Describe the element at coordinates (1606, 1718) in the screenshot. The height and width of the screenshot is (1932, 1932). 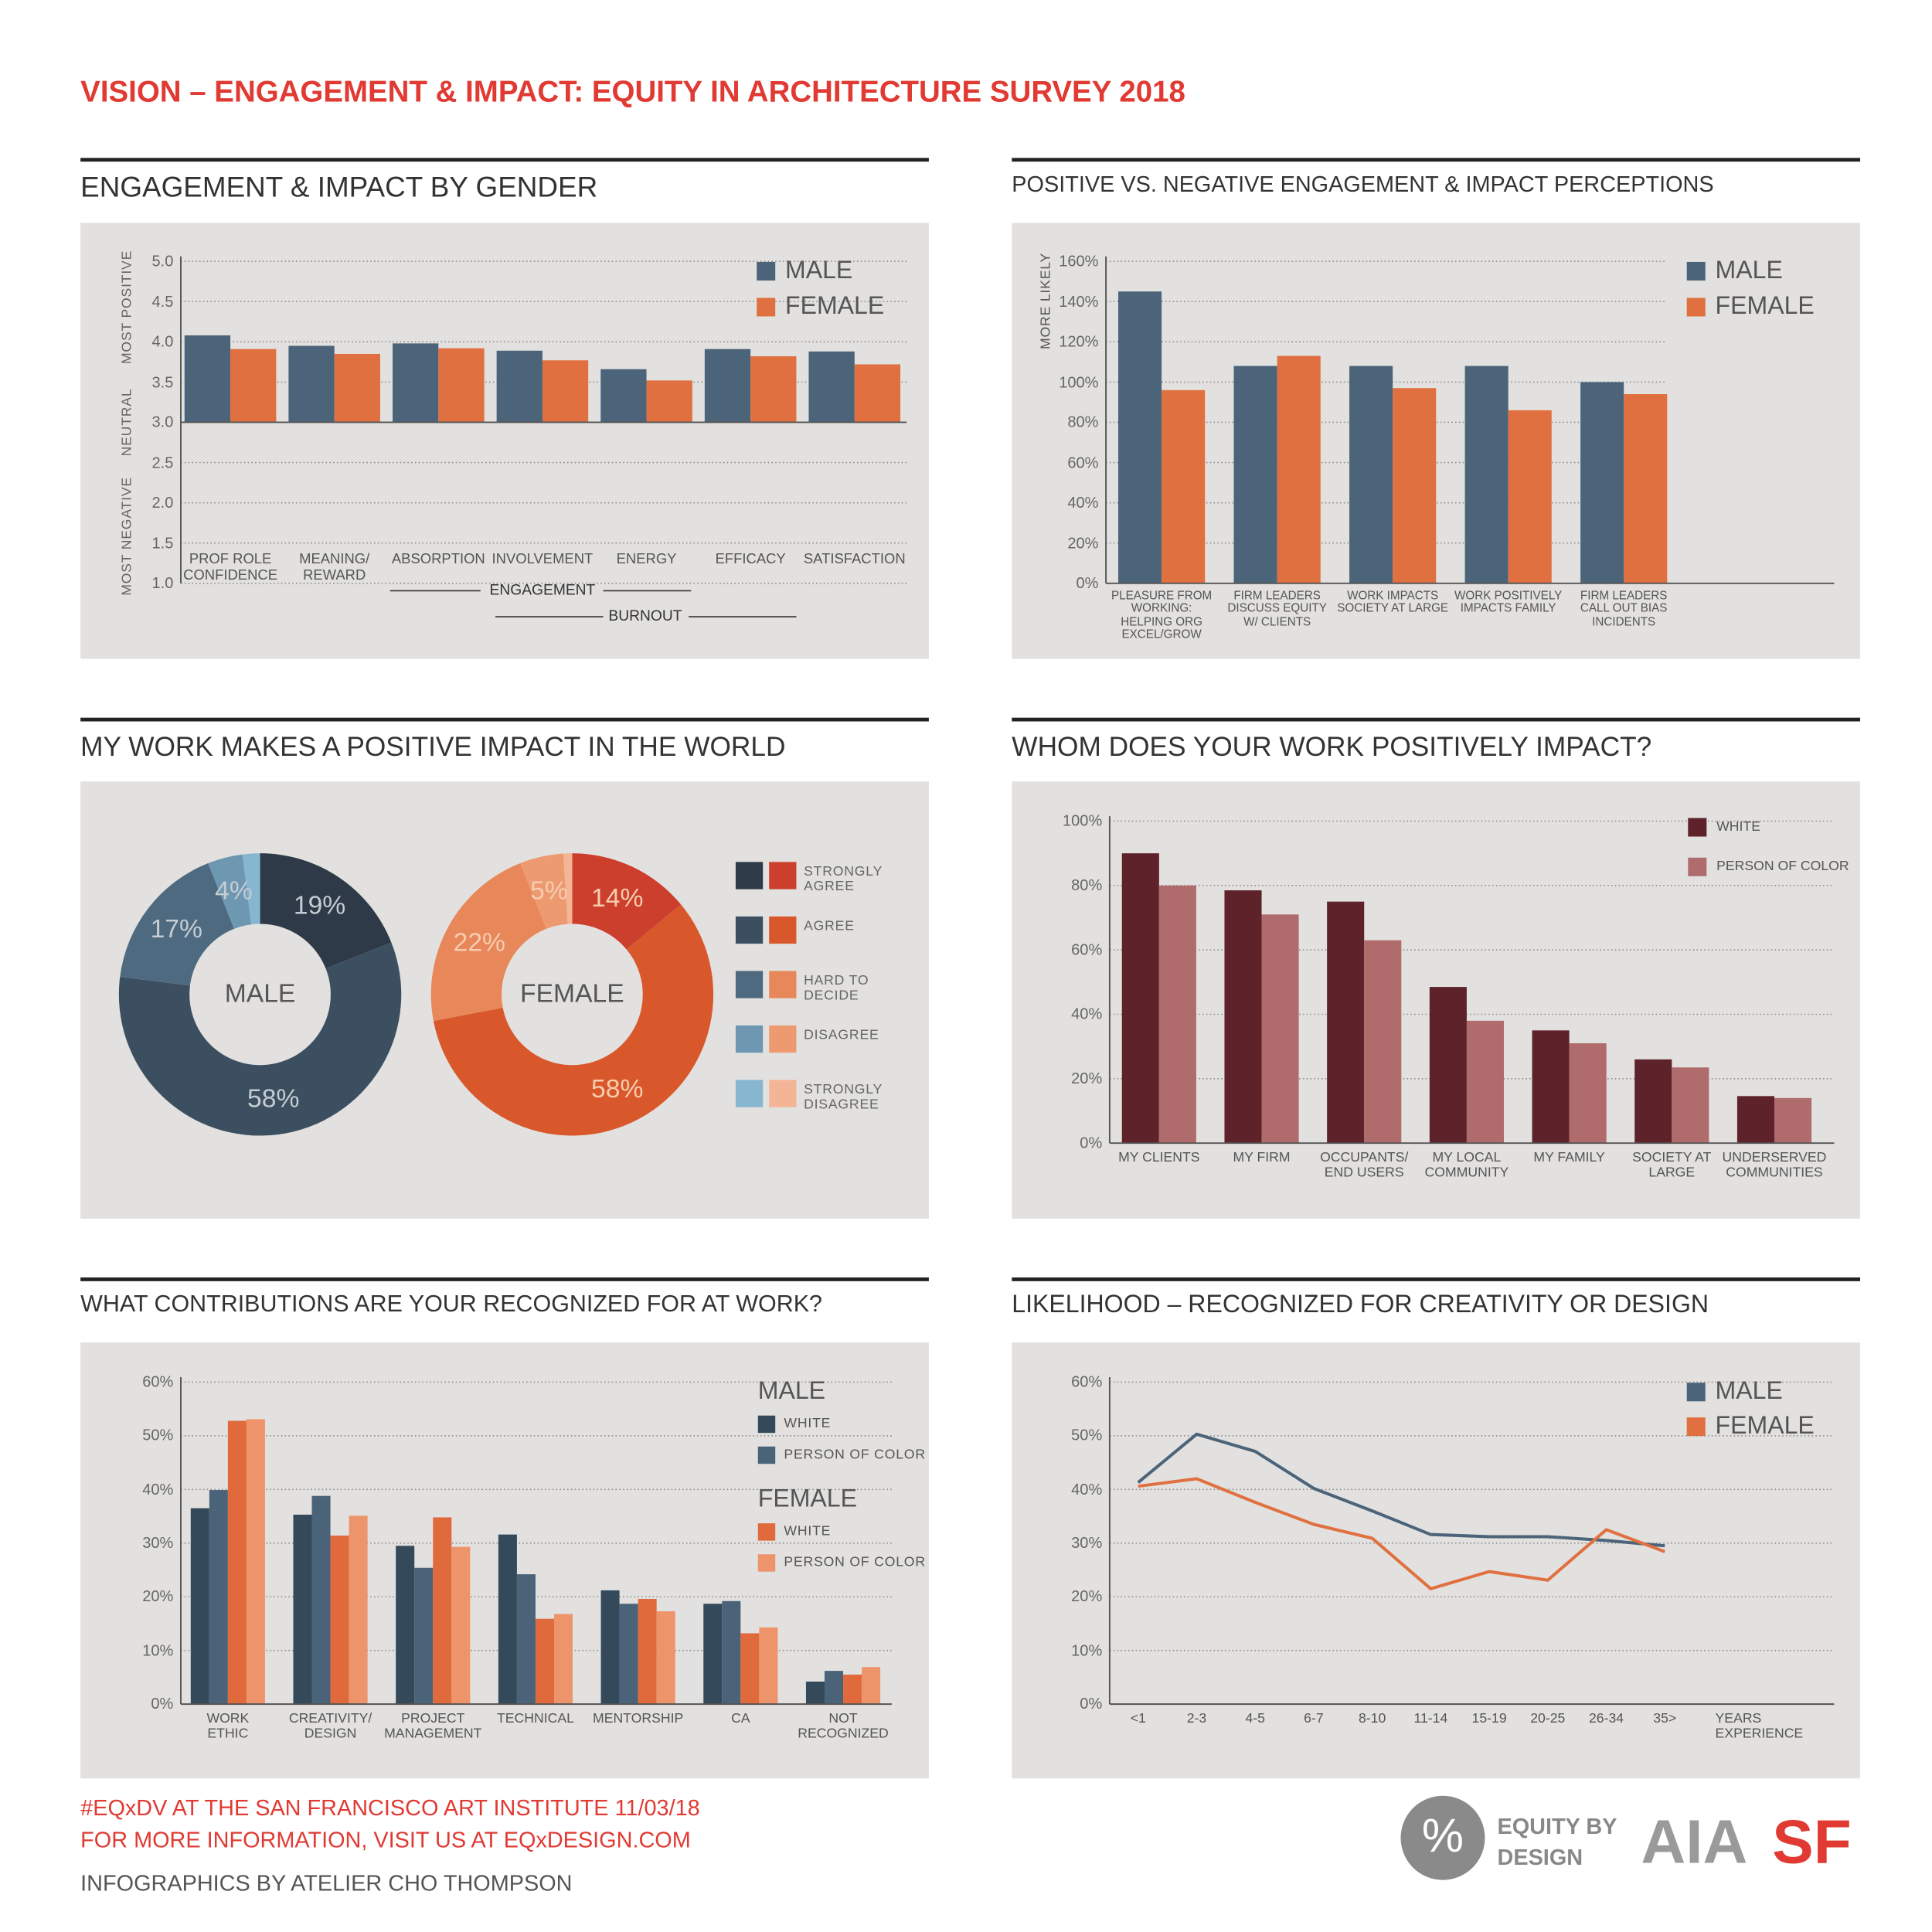
I see `x-tick-label: 26-34` at that location.